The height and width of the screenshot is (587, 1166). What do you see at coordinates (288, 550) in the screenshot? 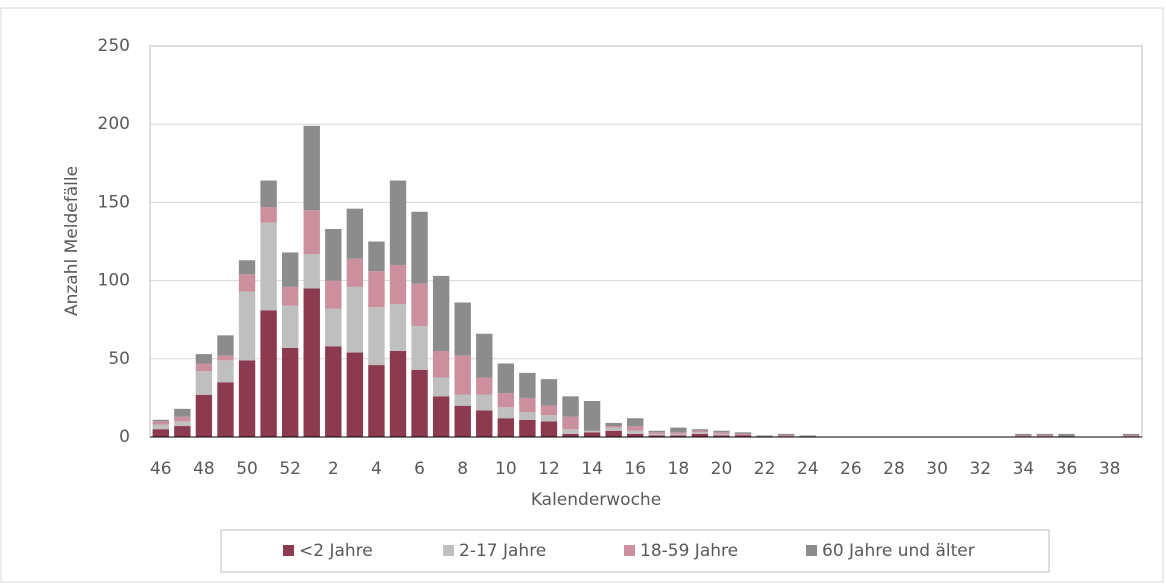
I see `legend-swatch` at bounding box center [288, 550].